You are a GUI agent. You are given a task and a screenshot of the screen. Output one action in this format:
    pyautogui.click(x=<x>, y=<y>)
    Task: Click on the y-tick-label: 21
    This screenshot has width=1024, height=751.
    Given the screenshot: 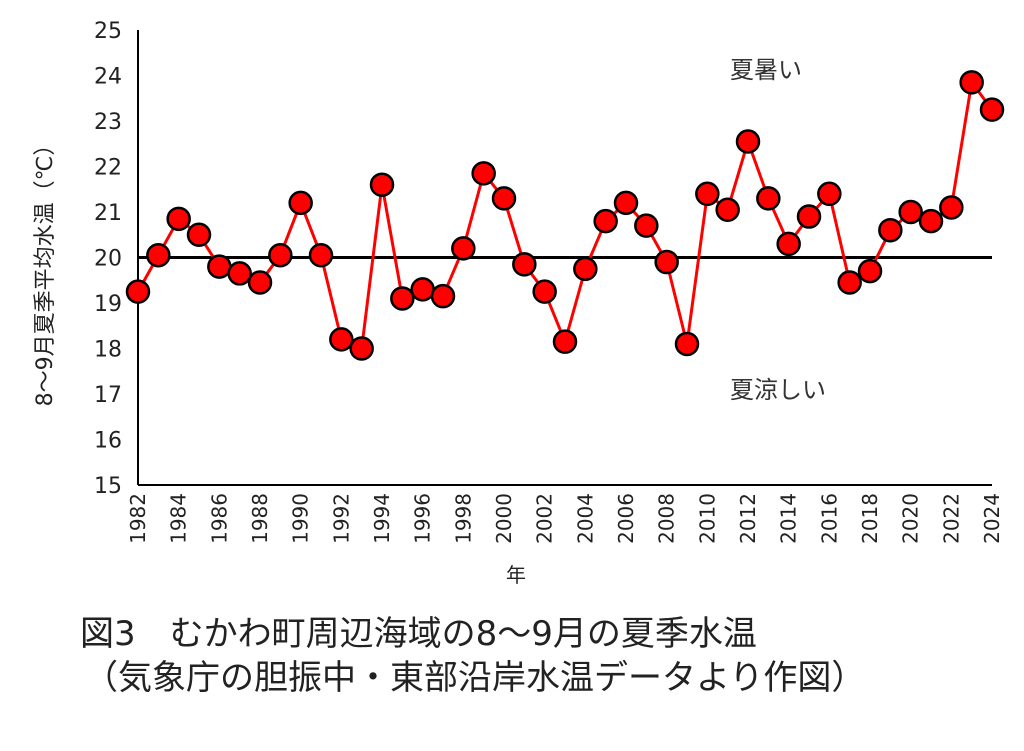 What is the action you would take?
    pyautogui.click(x=108, y=213)
    